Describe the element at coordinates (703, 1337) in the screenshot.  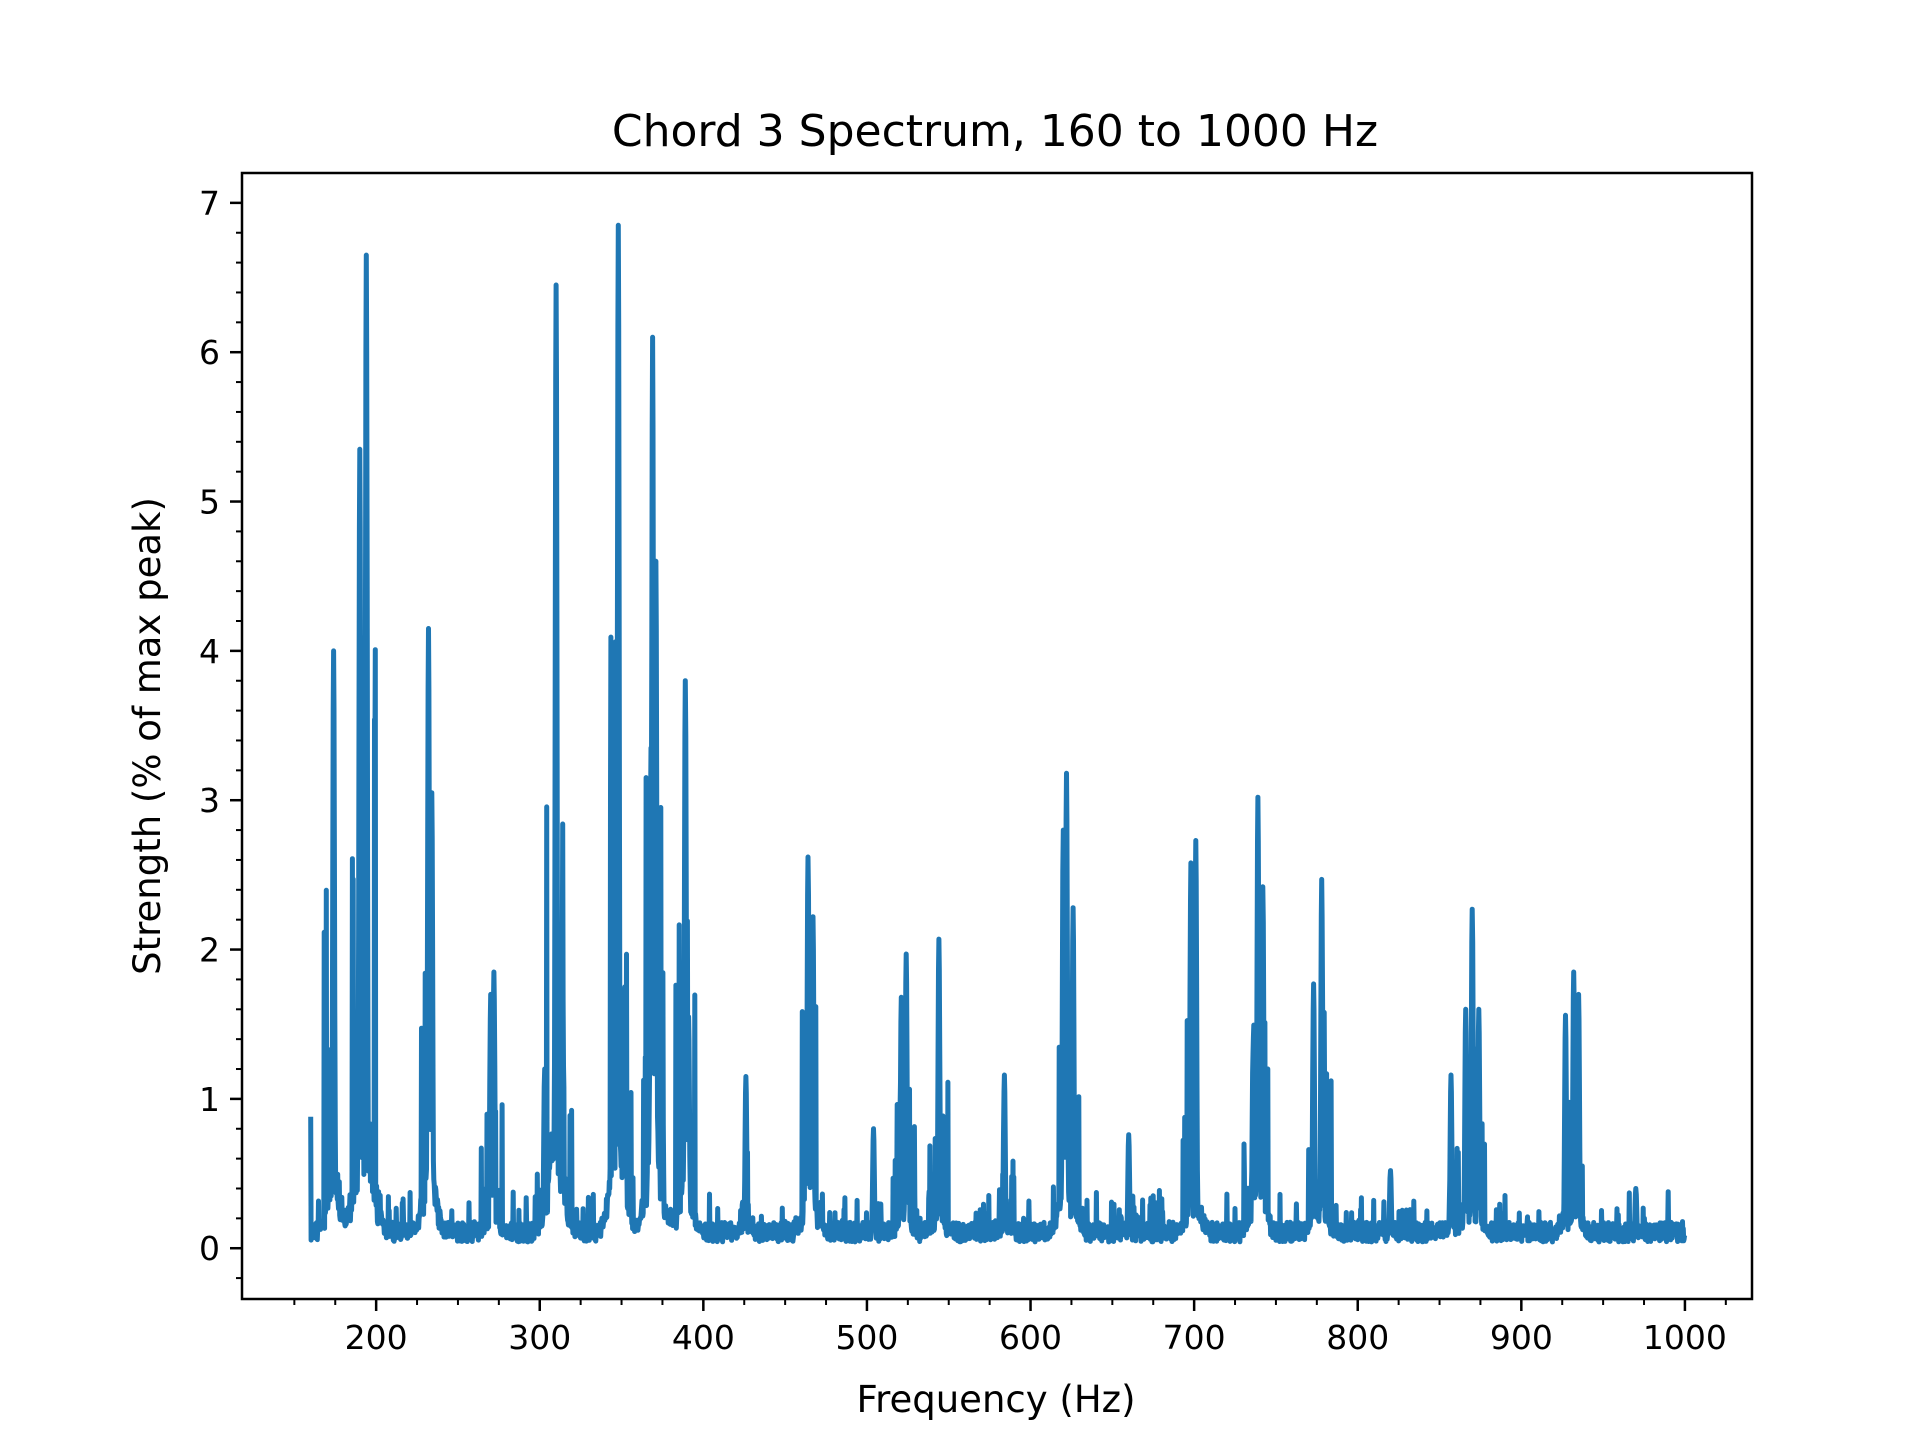
I see `x-tick-label: 400` at that location.